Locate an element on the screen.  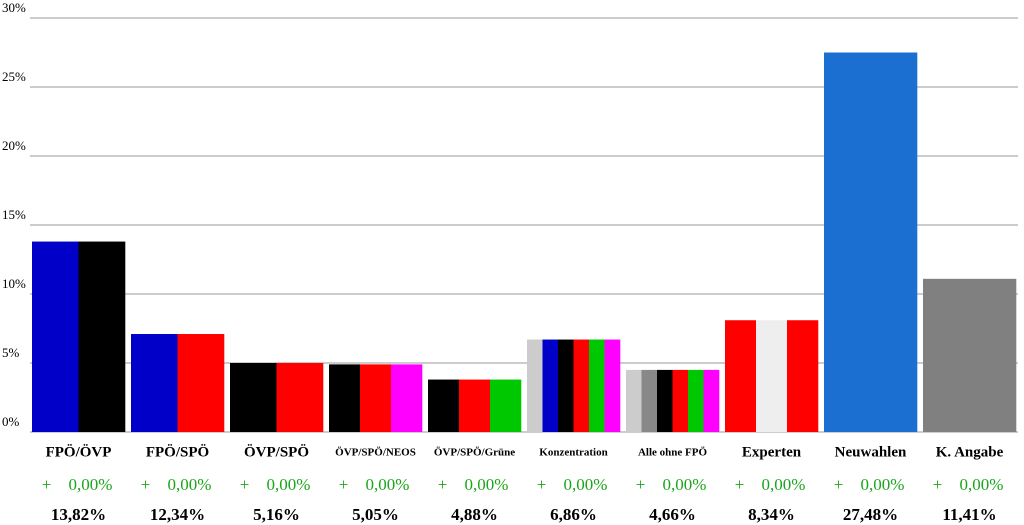
total-label: 4,66% is located at coordinates (672, 514).